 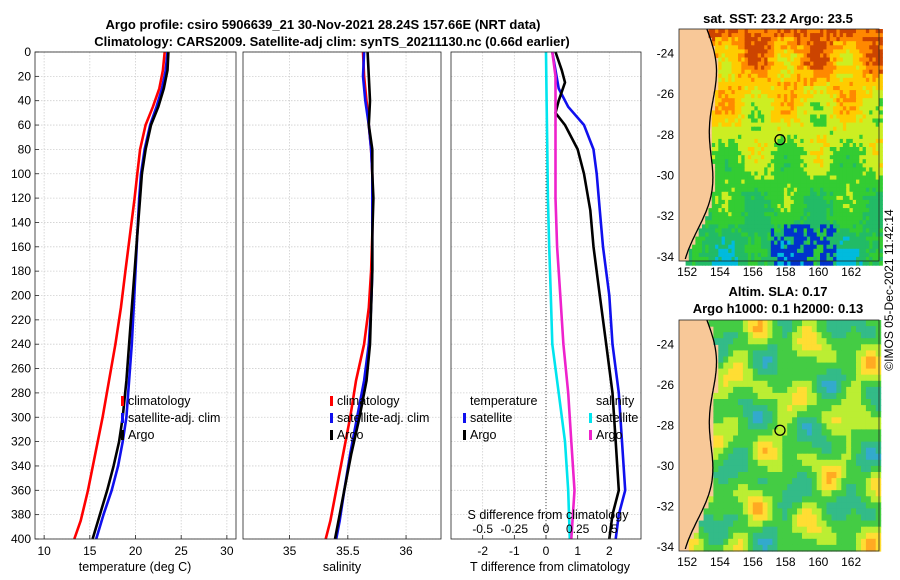 I want to click on lon-tick-label: 156, so click(x=753, y=562).